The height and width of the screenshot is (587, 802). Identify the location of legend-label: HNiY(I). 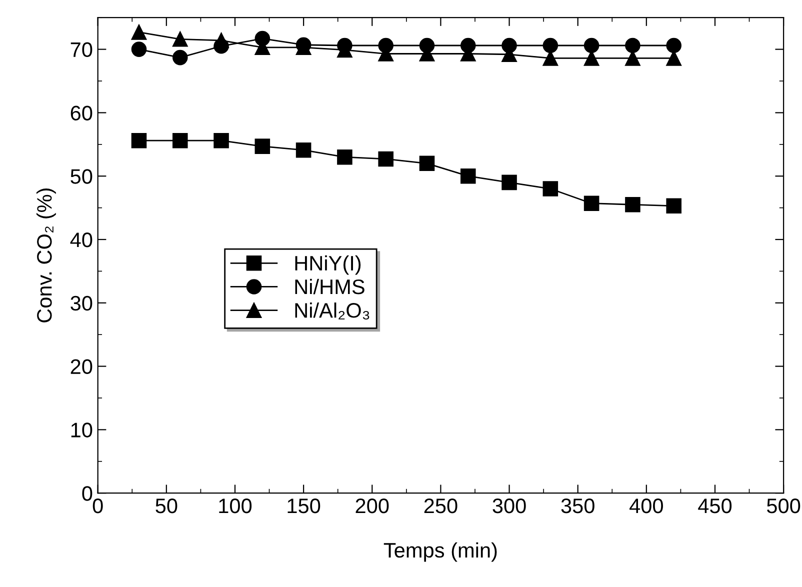
(328, 265).